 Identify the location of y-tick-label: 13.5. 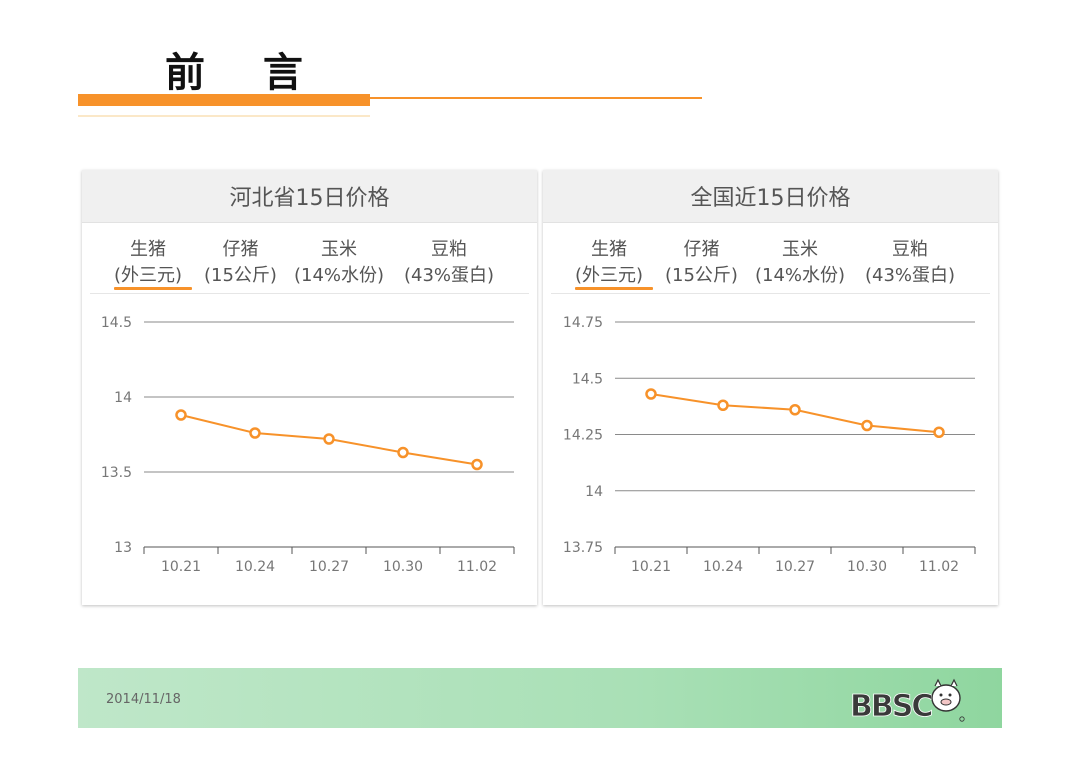
(116, 473).